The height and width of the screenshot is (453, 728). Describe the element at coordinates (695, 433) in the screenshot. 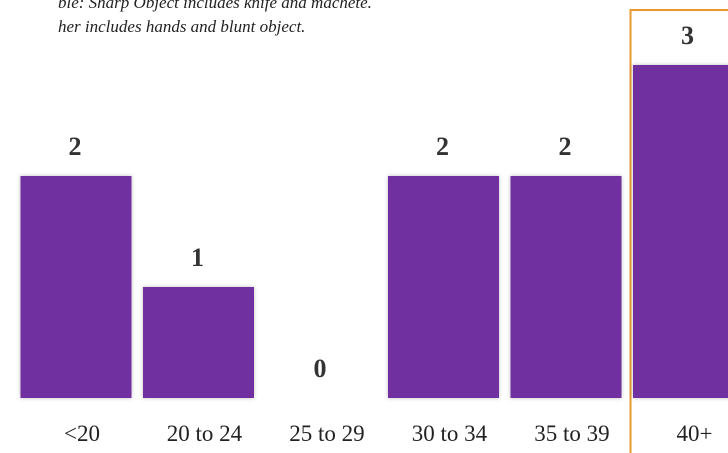

I see `x-tick-label-40: 40+` at that location.